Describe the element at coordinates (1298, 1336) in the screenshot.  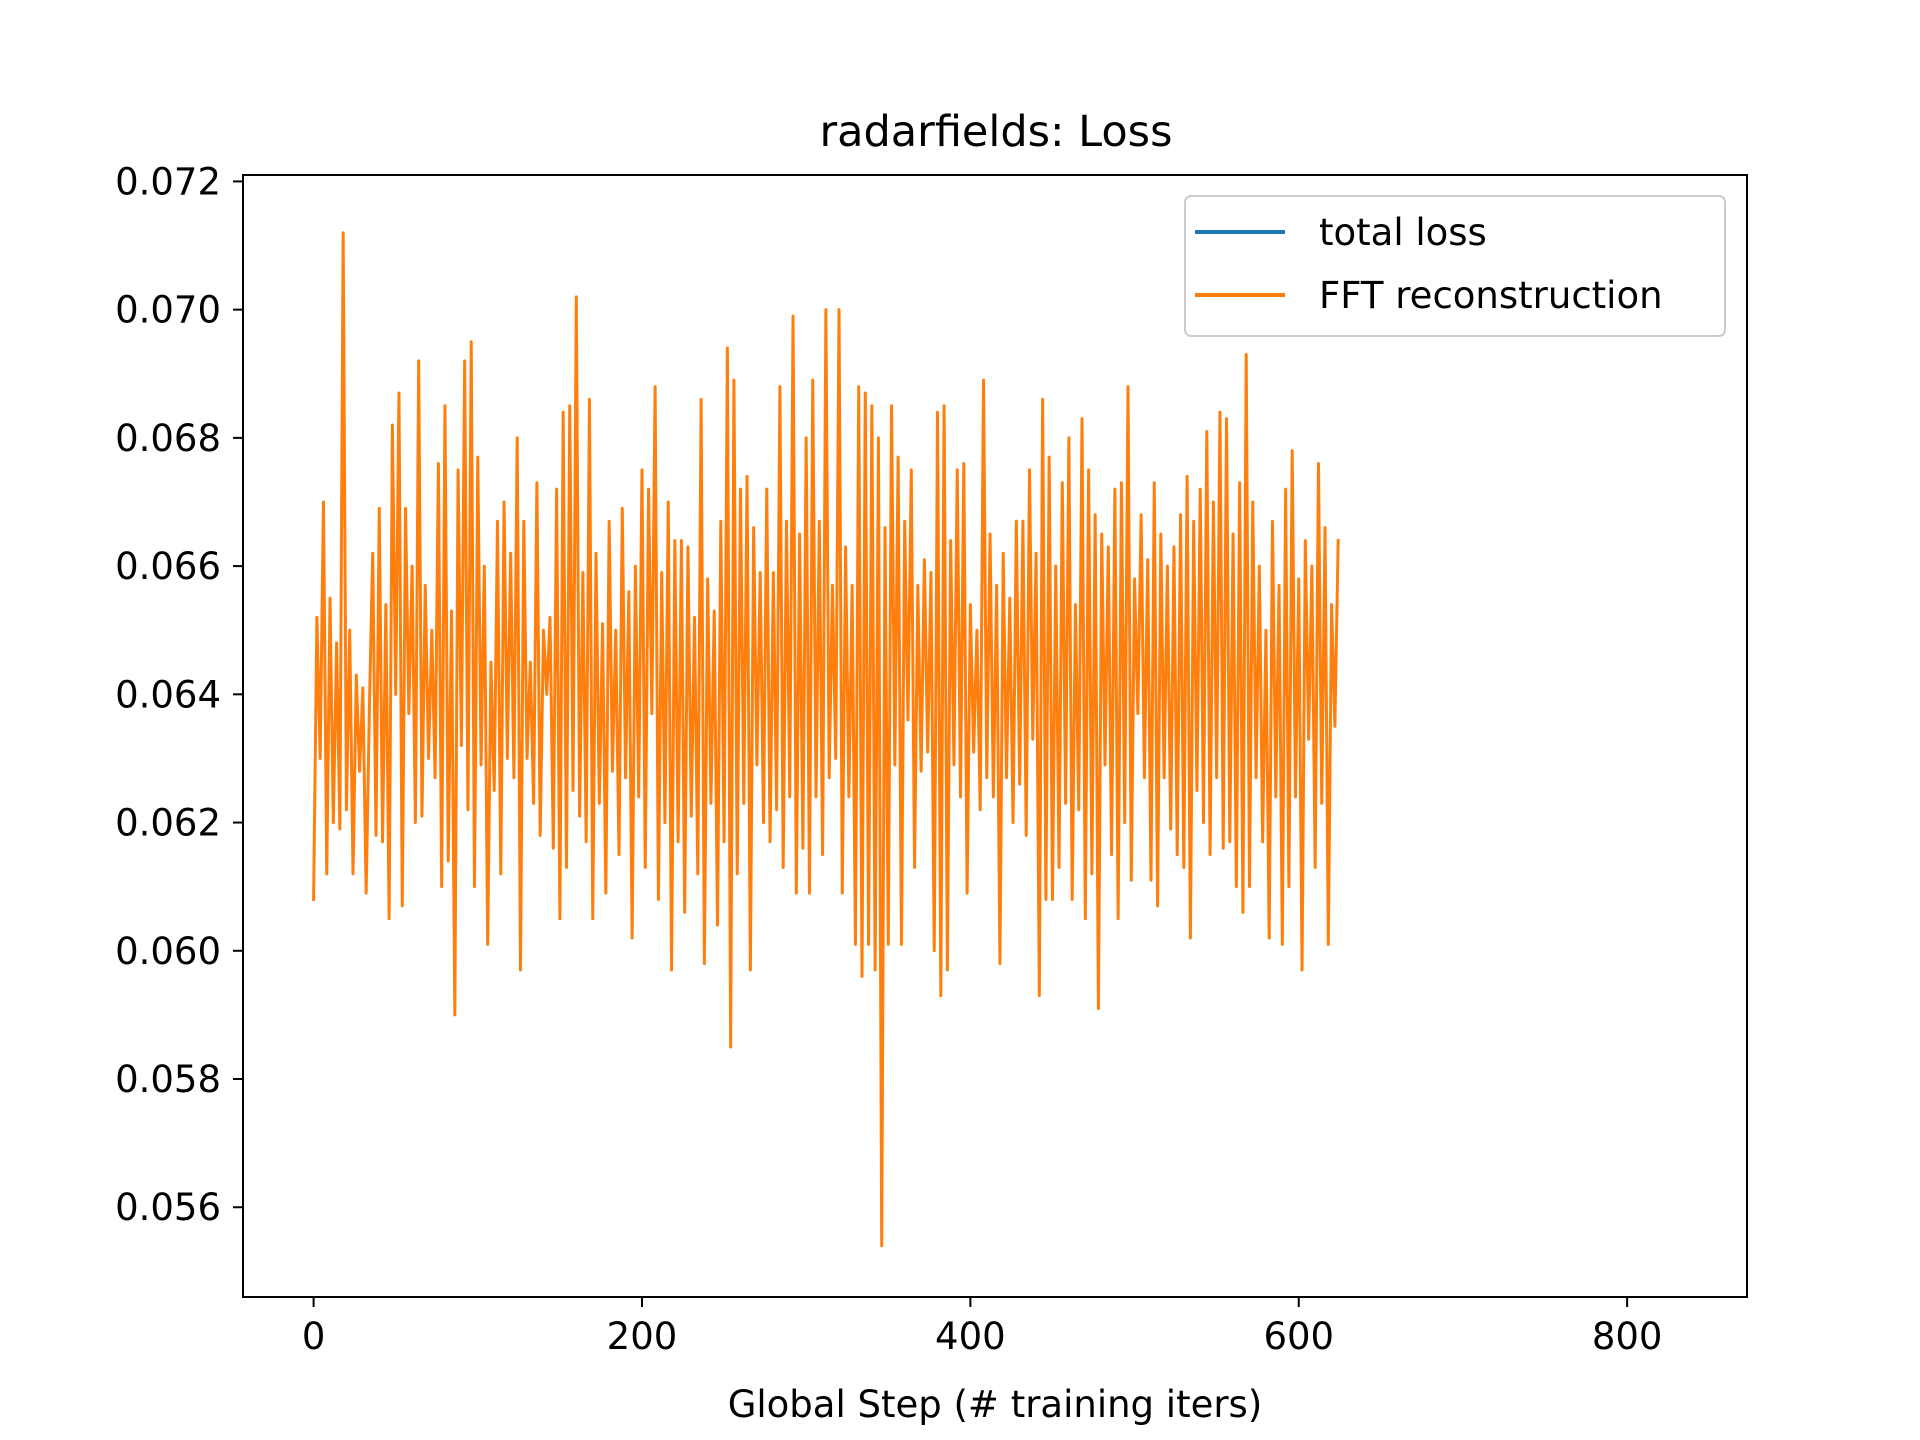
I see `x-tick-label-600: 600` at that location.